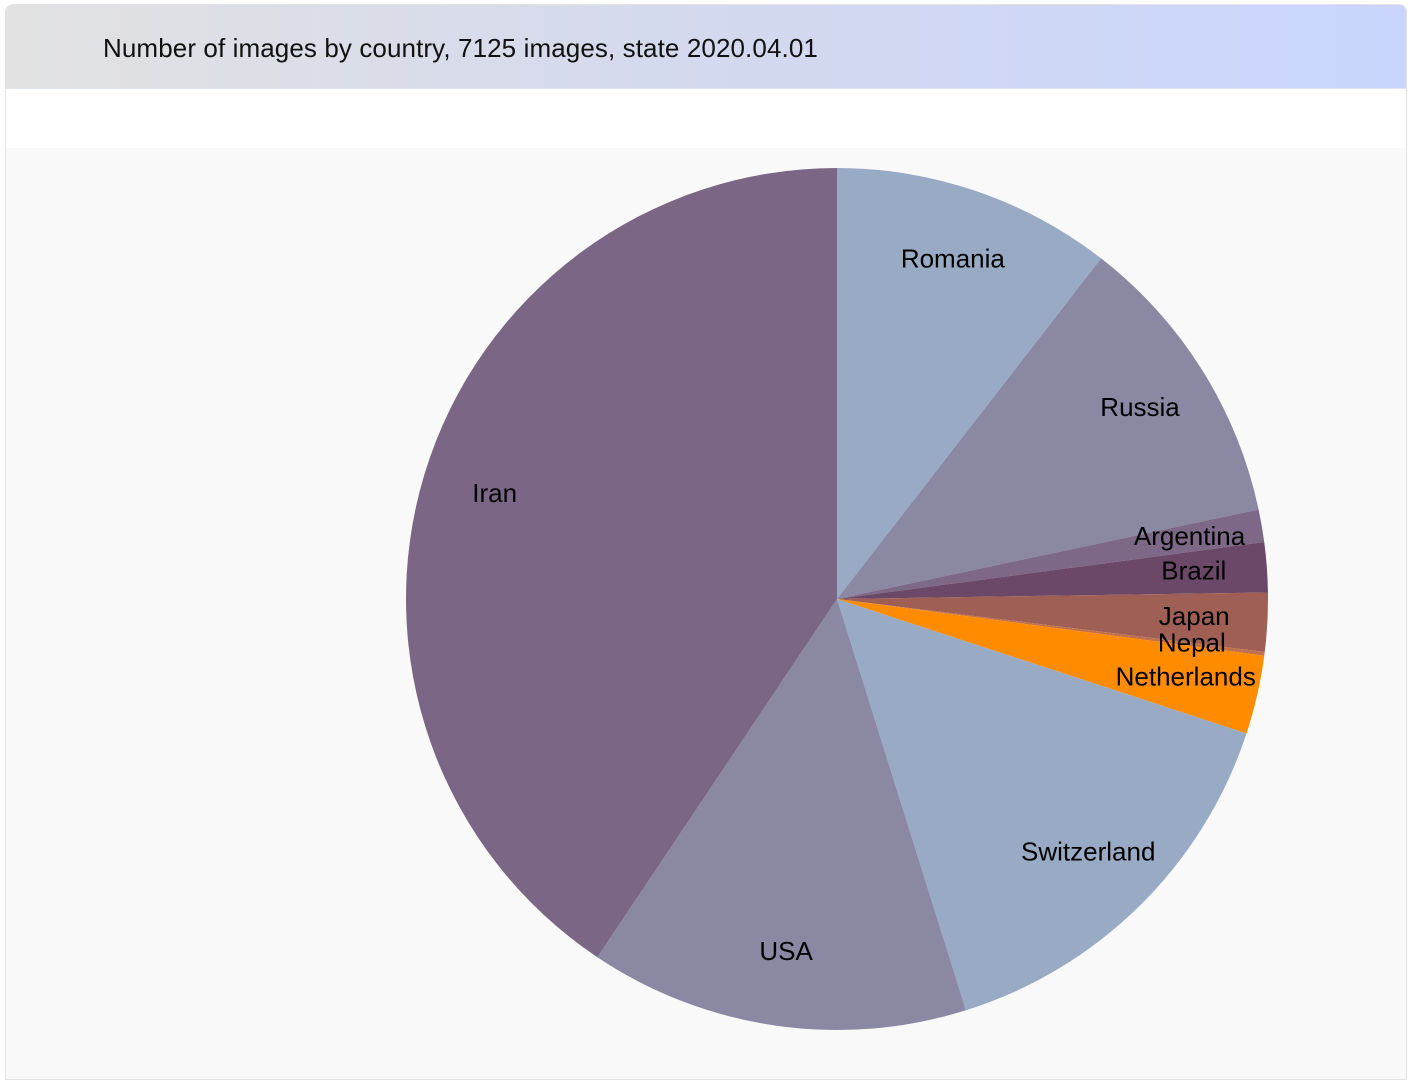 The height and width of the screenshot is (1080, 1410). What do you see at coordinates (953, 258) in the screenshot?
I see `pie-label-romania: Romania` at bounding box center [953, 258].